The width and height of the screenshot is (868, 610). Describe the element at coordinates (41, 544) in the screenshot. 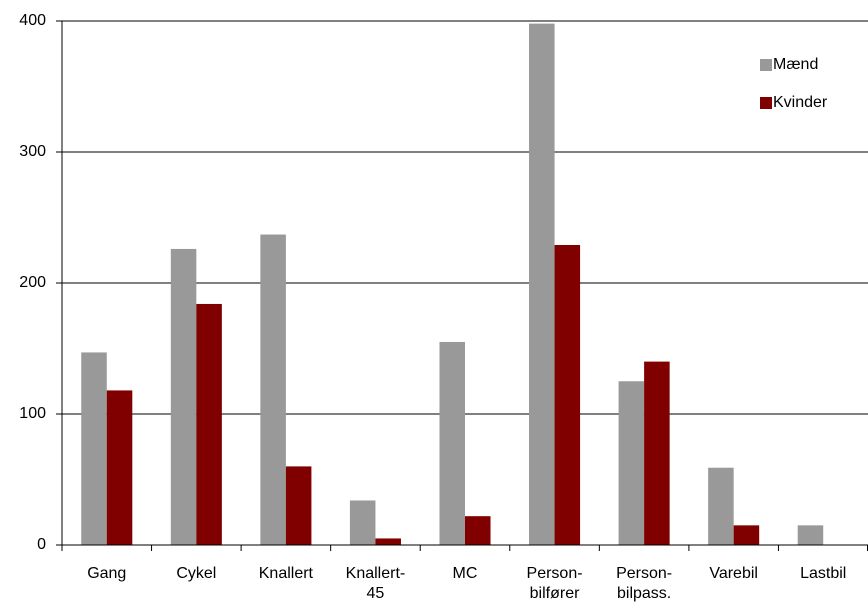

I see `y-tick-label: 0` at that location.